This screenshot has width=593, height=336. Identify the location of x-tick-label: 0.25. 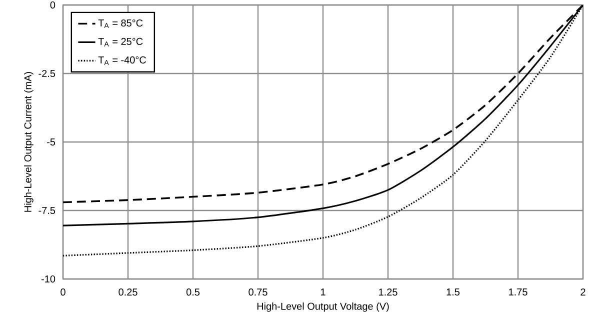
(128, 292).